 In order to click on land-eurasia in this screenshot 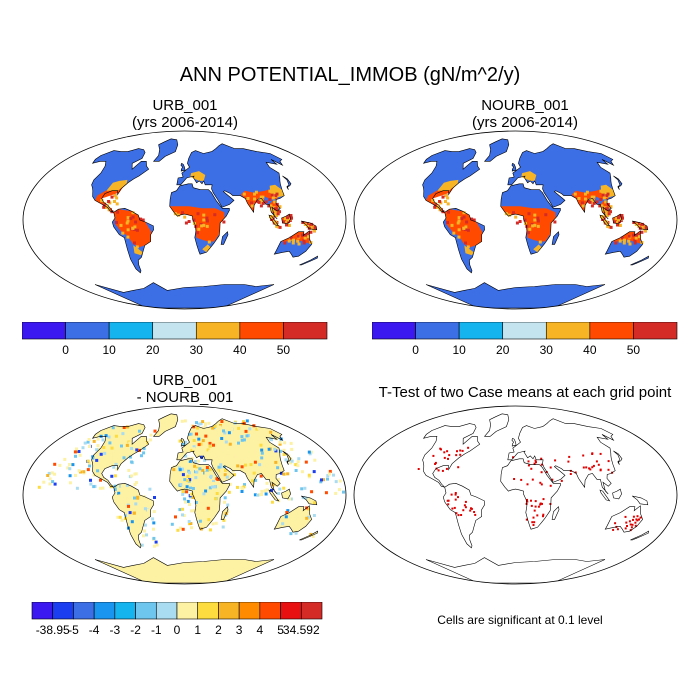, I will do `click(561, 181)`.